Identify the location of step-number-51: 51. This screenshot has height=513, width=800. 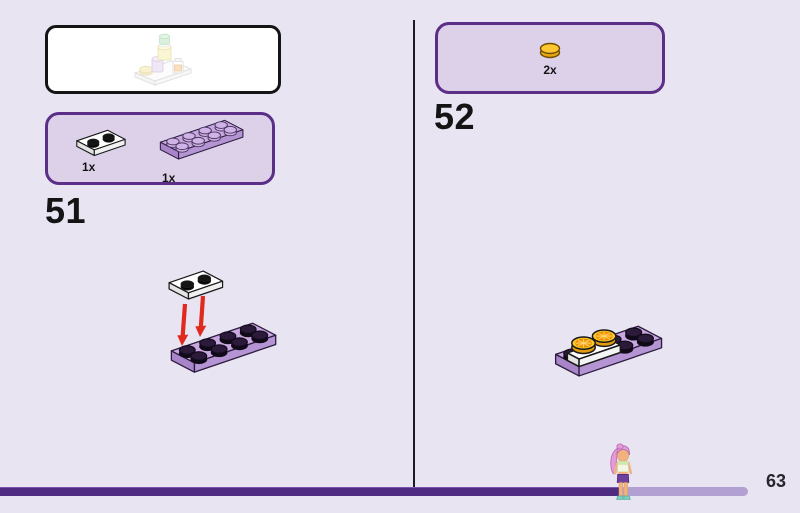
(66, 210).